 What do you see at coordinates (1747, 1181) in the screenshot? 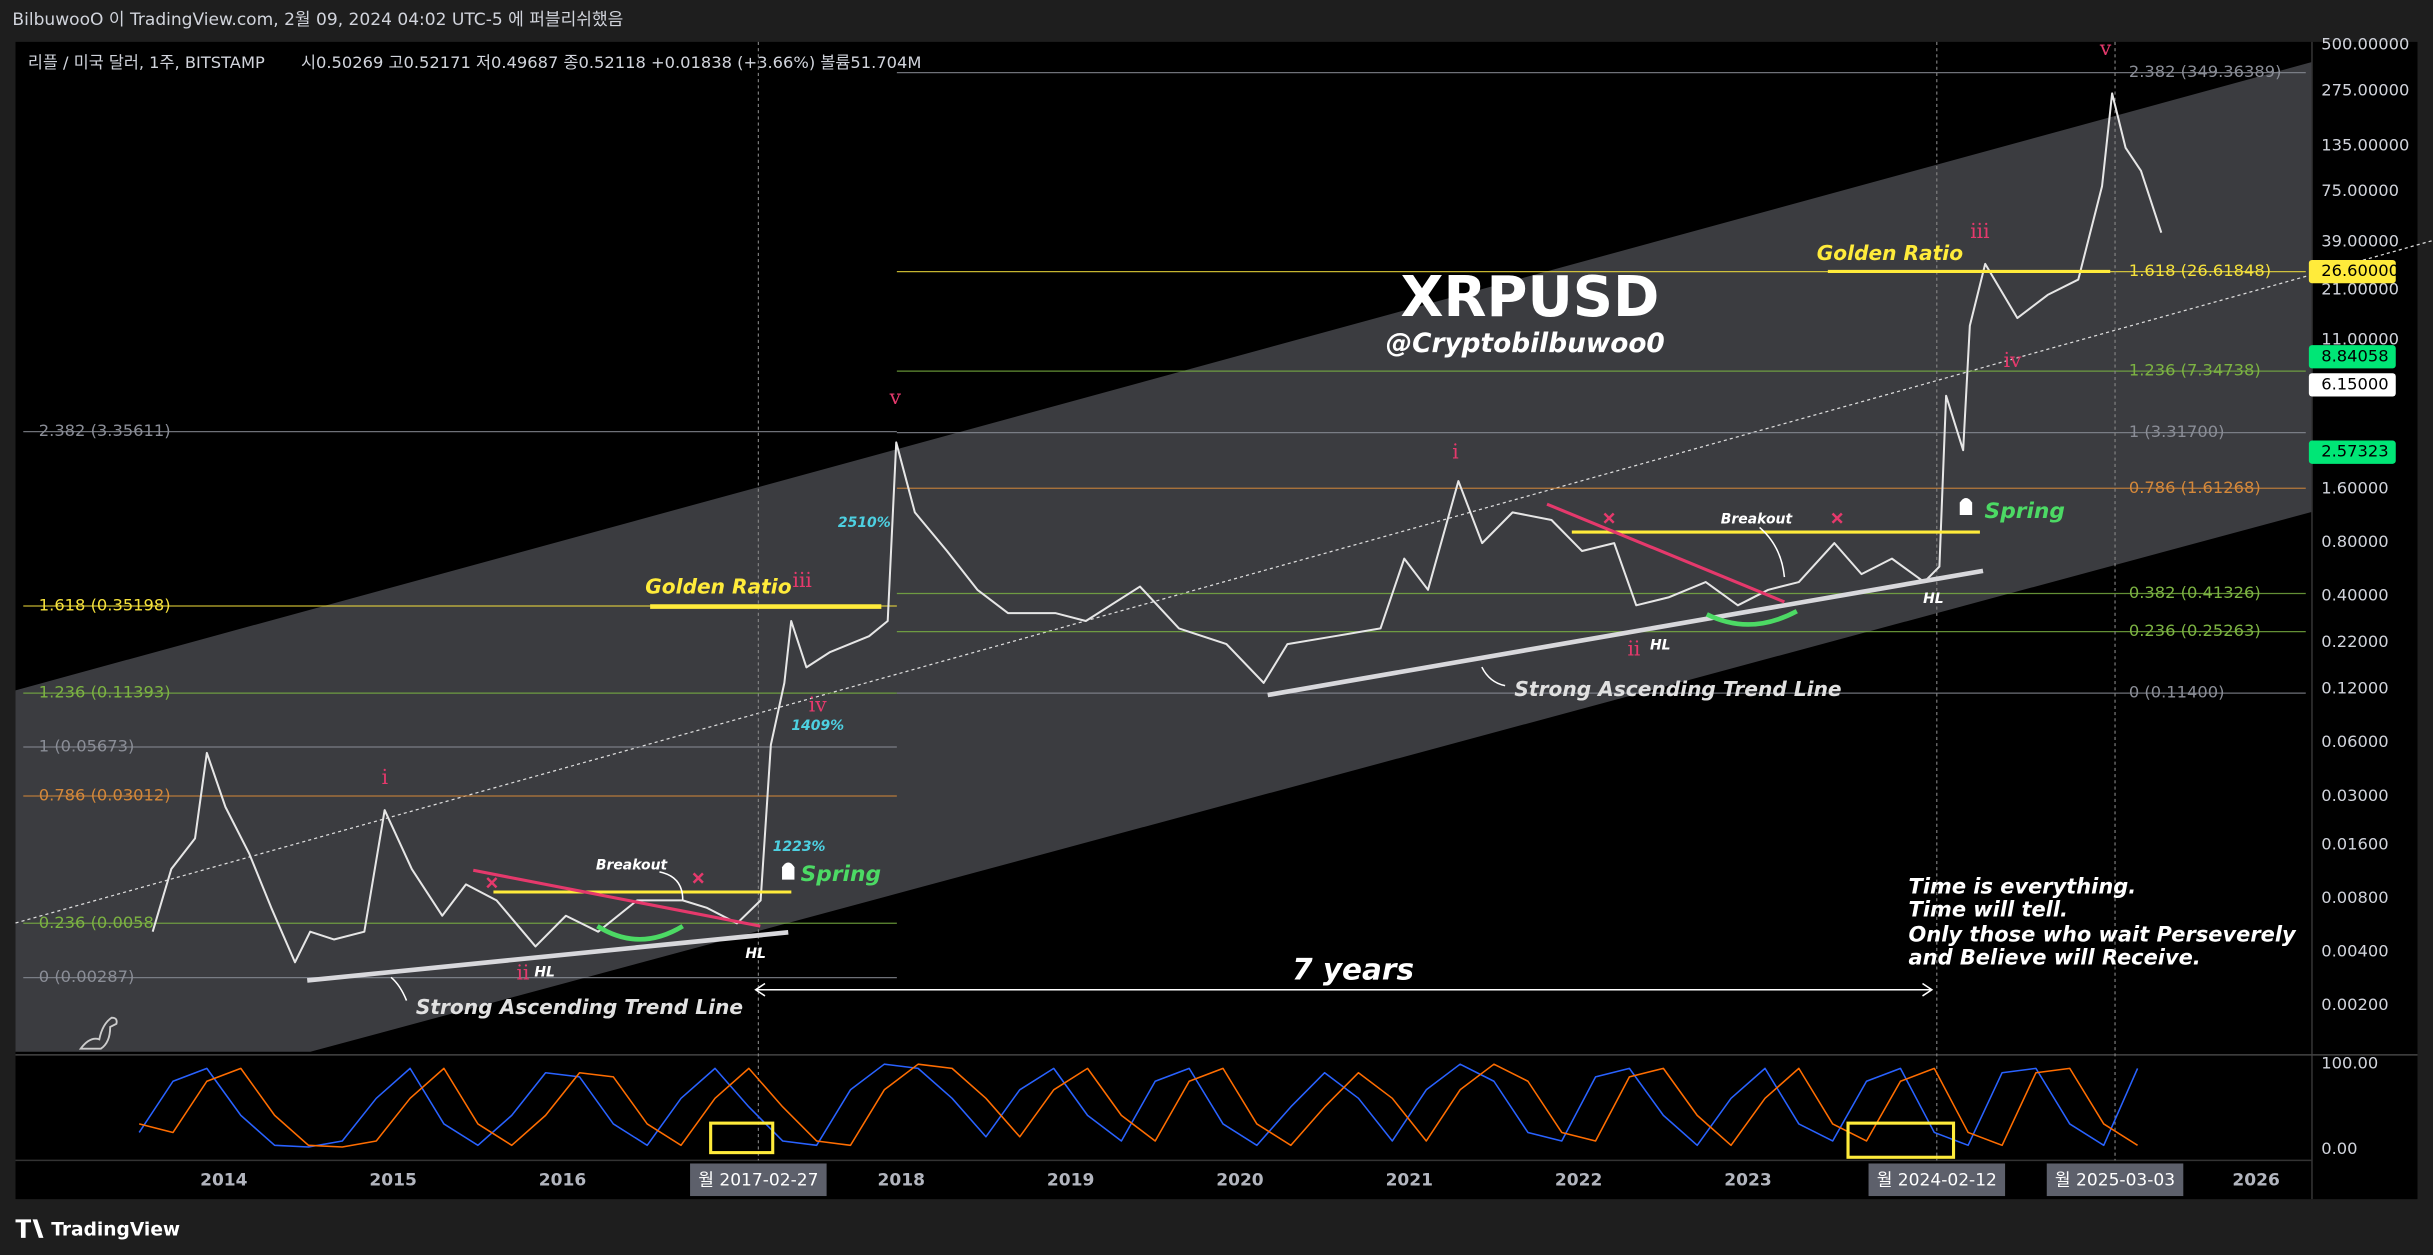
I see `x-tick-label: 2023` at bounding box center [1747, 1181].